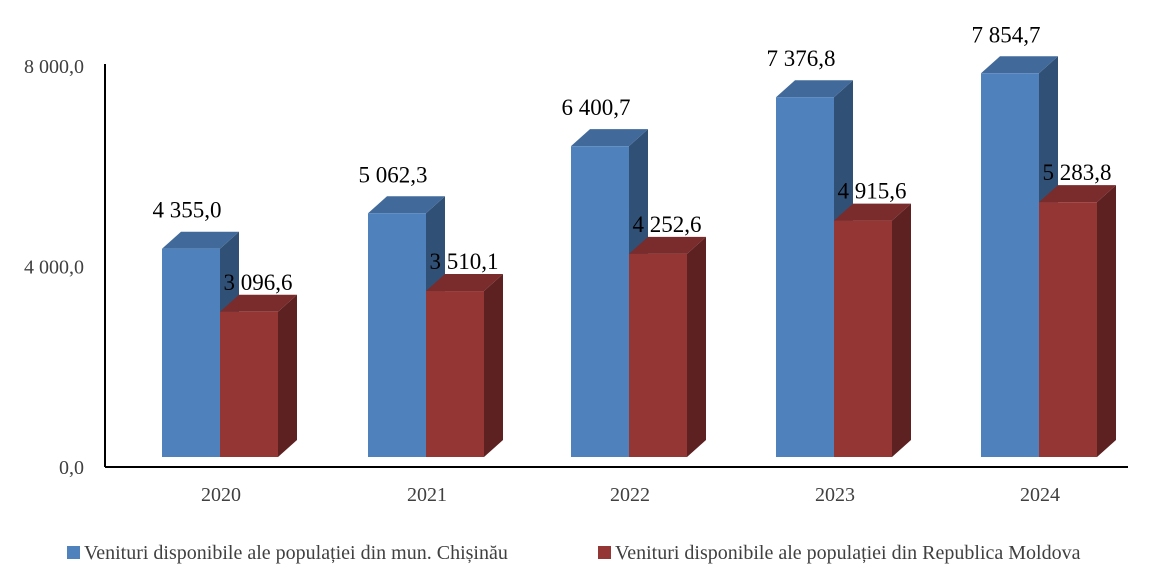  What do you see at coordinates (54, 67) in the screenshot?
I see `y-tick-label: 8 000,0` at bounding box center [54, 67].